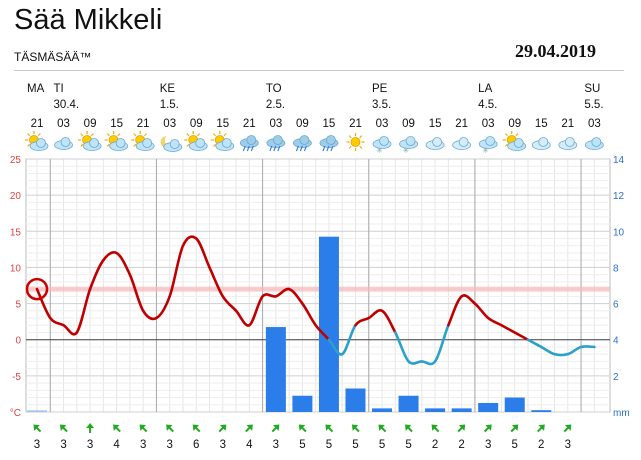 This screenshot has height=460, width=641. I want to click on partly-cloudy-icon-cloud-puff, so click(596, 142).